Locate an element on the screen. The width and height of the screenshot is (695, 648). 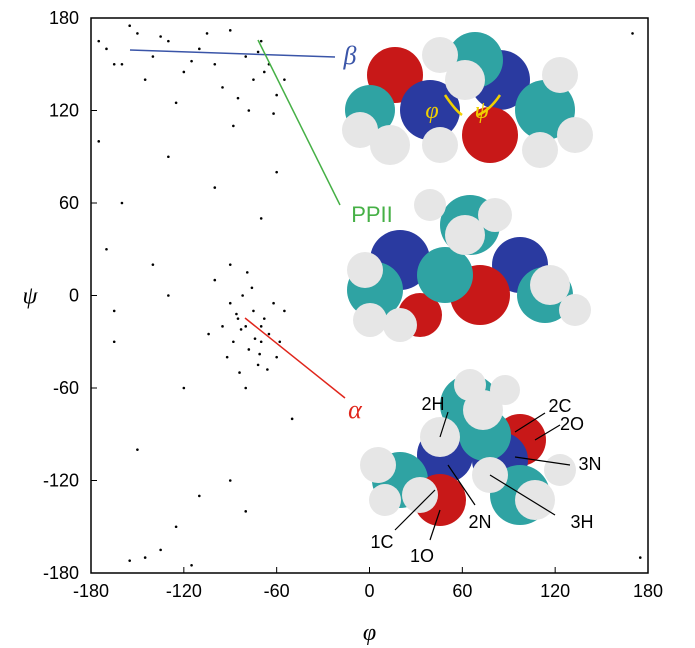
x-tick-label: 0 is located at coordinates (369, 591).